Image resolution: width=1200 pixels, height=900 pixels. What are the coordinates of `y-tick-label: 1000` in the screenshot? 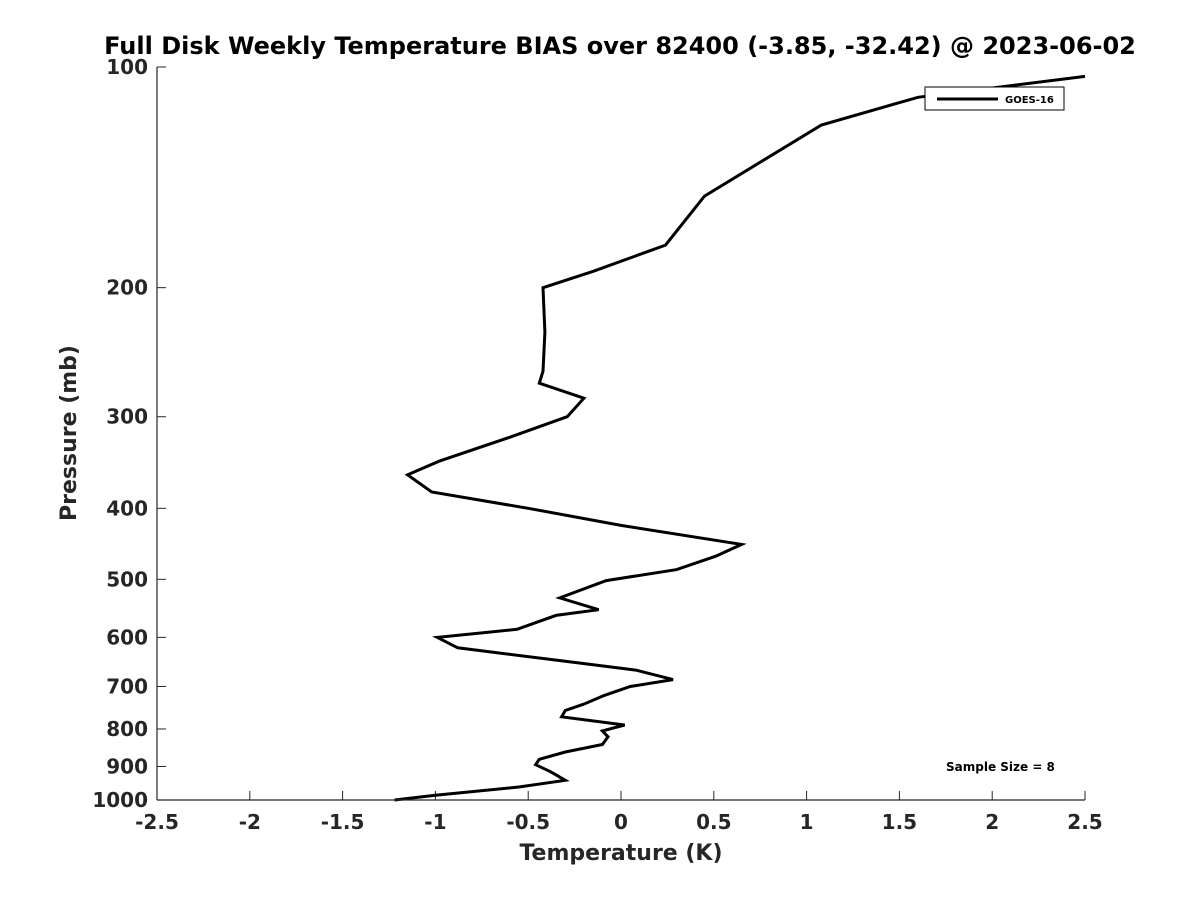 It's located at (120, 800).